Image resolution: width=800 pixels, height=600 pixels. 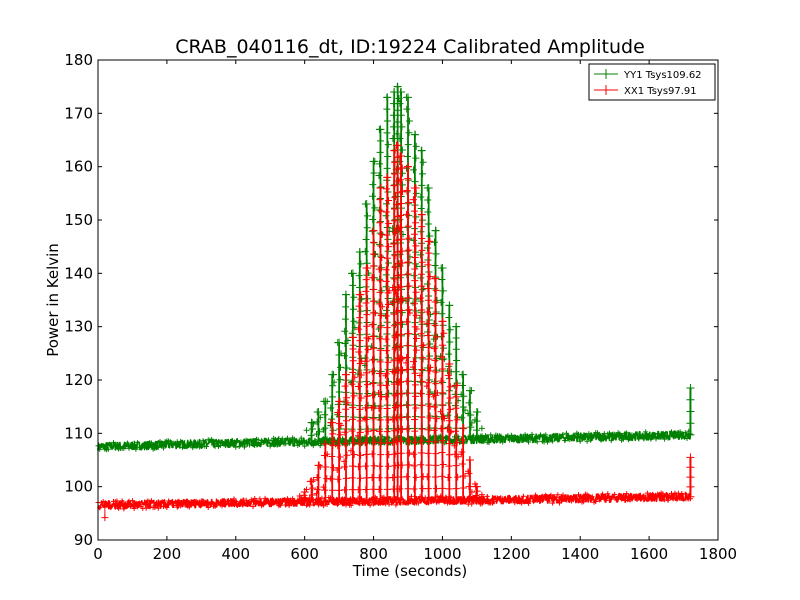 What do you see at coordinates (606, 74) in the screenshot?
I see `legend-marker-yy1` at bounding box center [606, 74].